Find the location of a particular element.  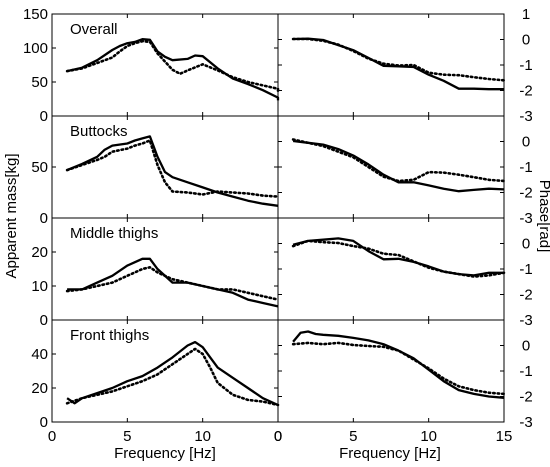

y-tick-label: 150 is located at coordinates (35, 14).